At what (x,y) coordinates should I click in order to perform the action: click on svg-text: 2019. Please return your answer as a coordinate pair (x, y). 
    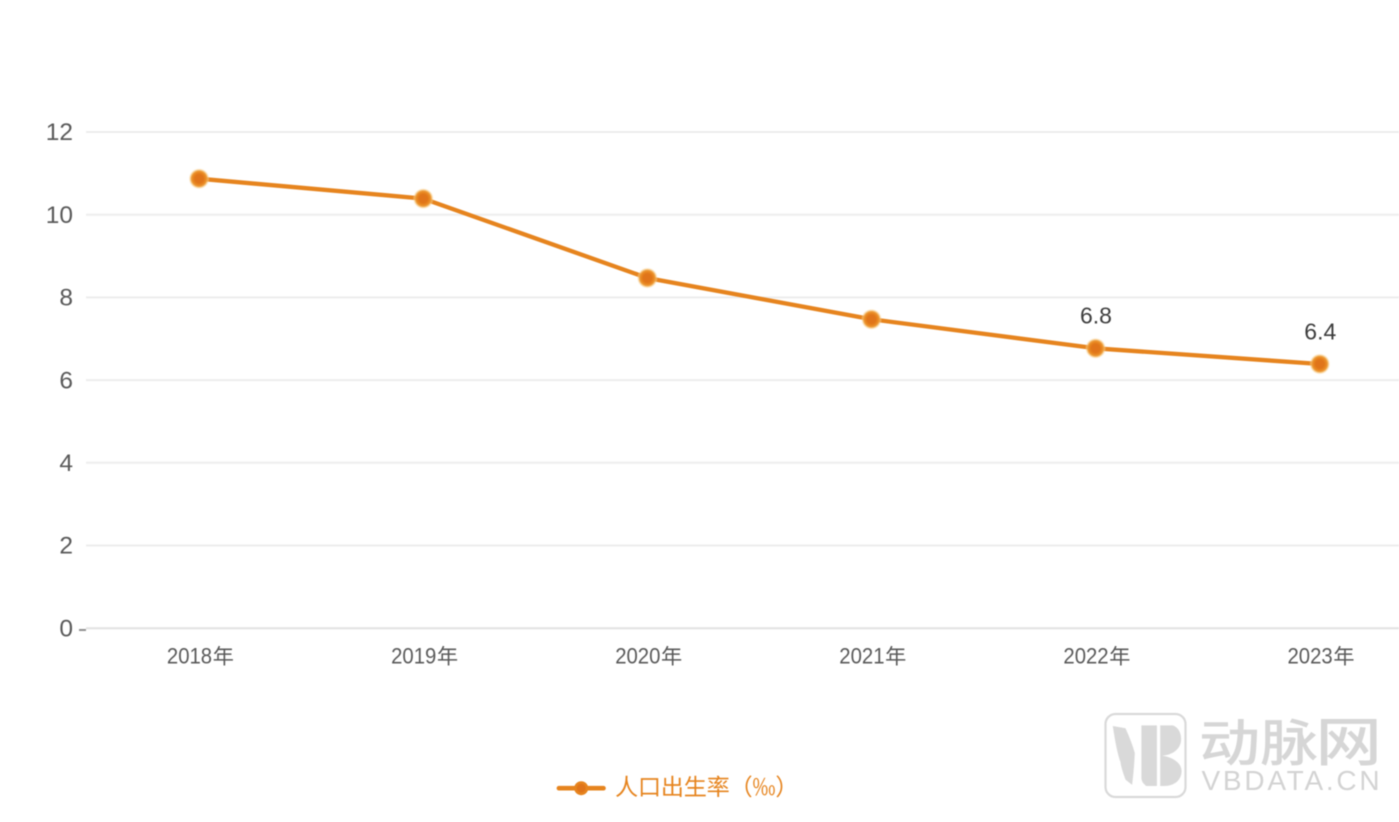
    Looking at the image, I should click on (413, 656).